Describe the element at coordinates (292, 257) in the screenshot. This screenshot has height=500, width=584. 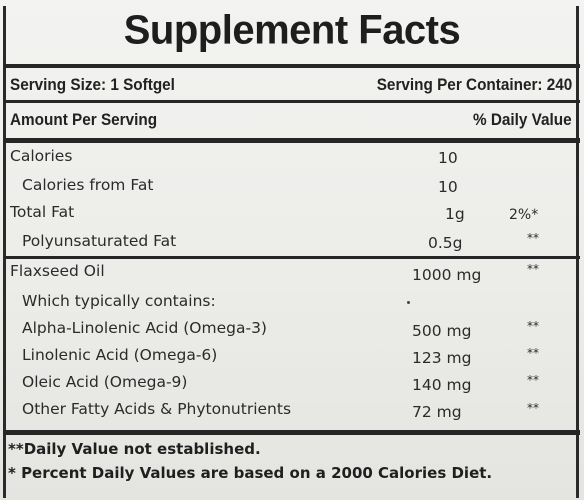
I see `section-divider` at that location.